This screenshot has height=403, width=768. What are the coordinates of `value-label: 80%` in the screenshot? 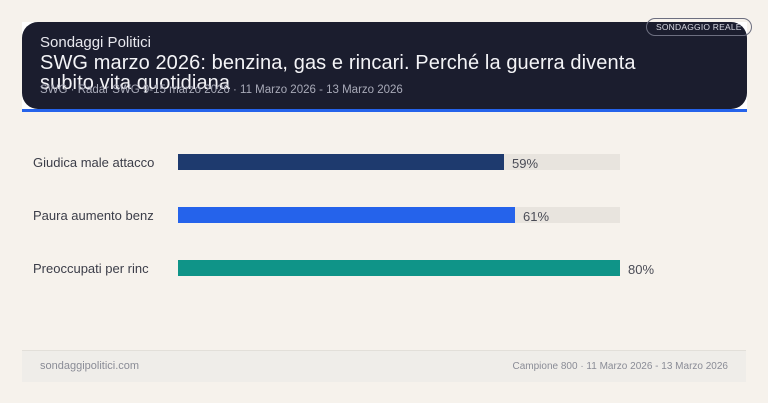 It's located at (641, 269).